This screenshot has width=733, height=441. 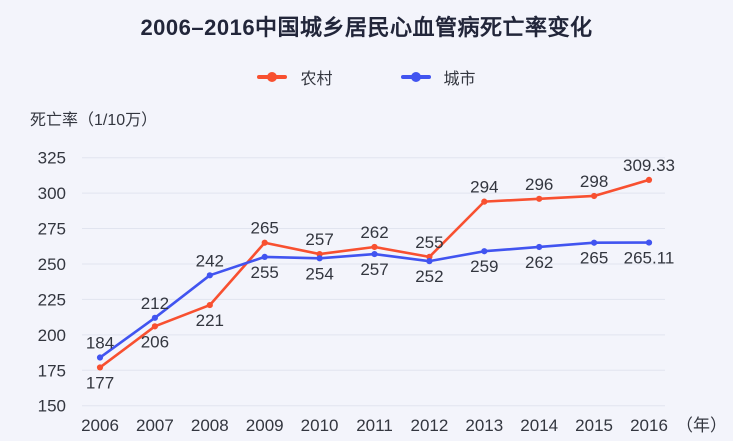 What do you see at coordinates (429, 425) in the screenshot?
I see `x-tick-label: 2012` at bounding box center [429, 425].